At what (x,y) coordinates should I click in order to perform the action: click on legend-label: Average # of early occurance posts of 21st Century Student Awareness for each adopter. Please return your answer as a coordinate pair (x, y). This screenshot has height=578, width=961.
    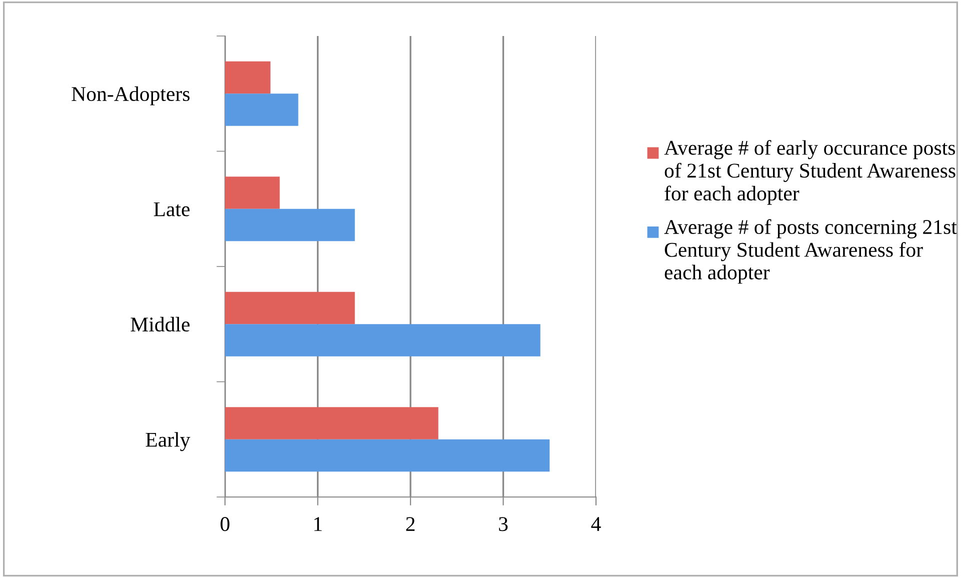
    Looking at the image, I should click on (810, 172).